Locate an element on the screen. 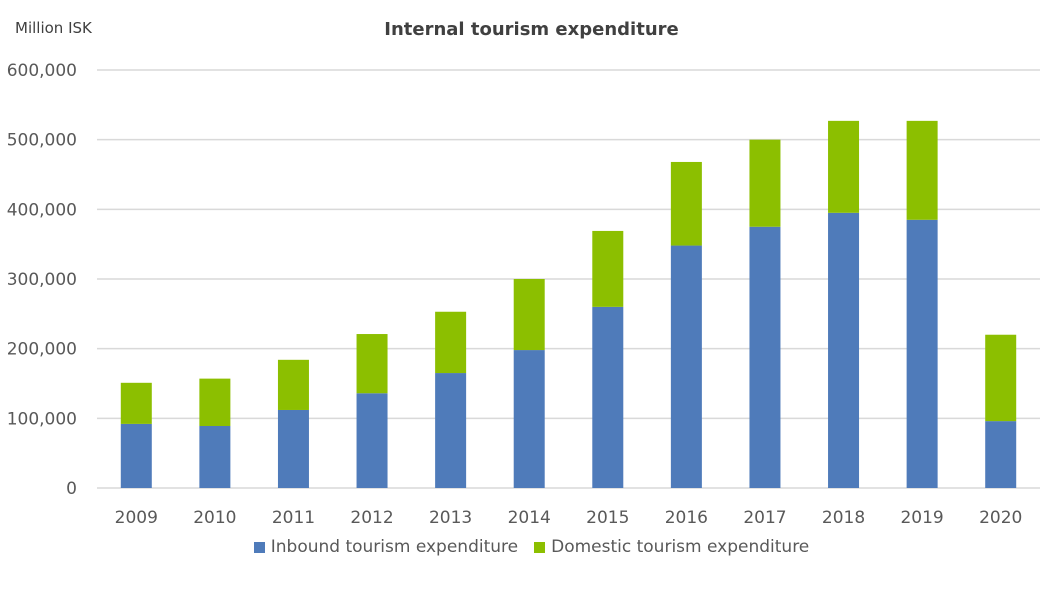  x-tick-label: 2010 is located at coordinates (214, 518).